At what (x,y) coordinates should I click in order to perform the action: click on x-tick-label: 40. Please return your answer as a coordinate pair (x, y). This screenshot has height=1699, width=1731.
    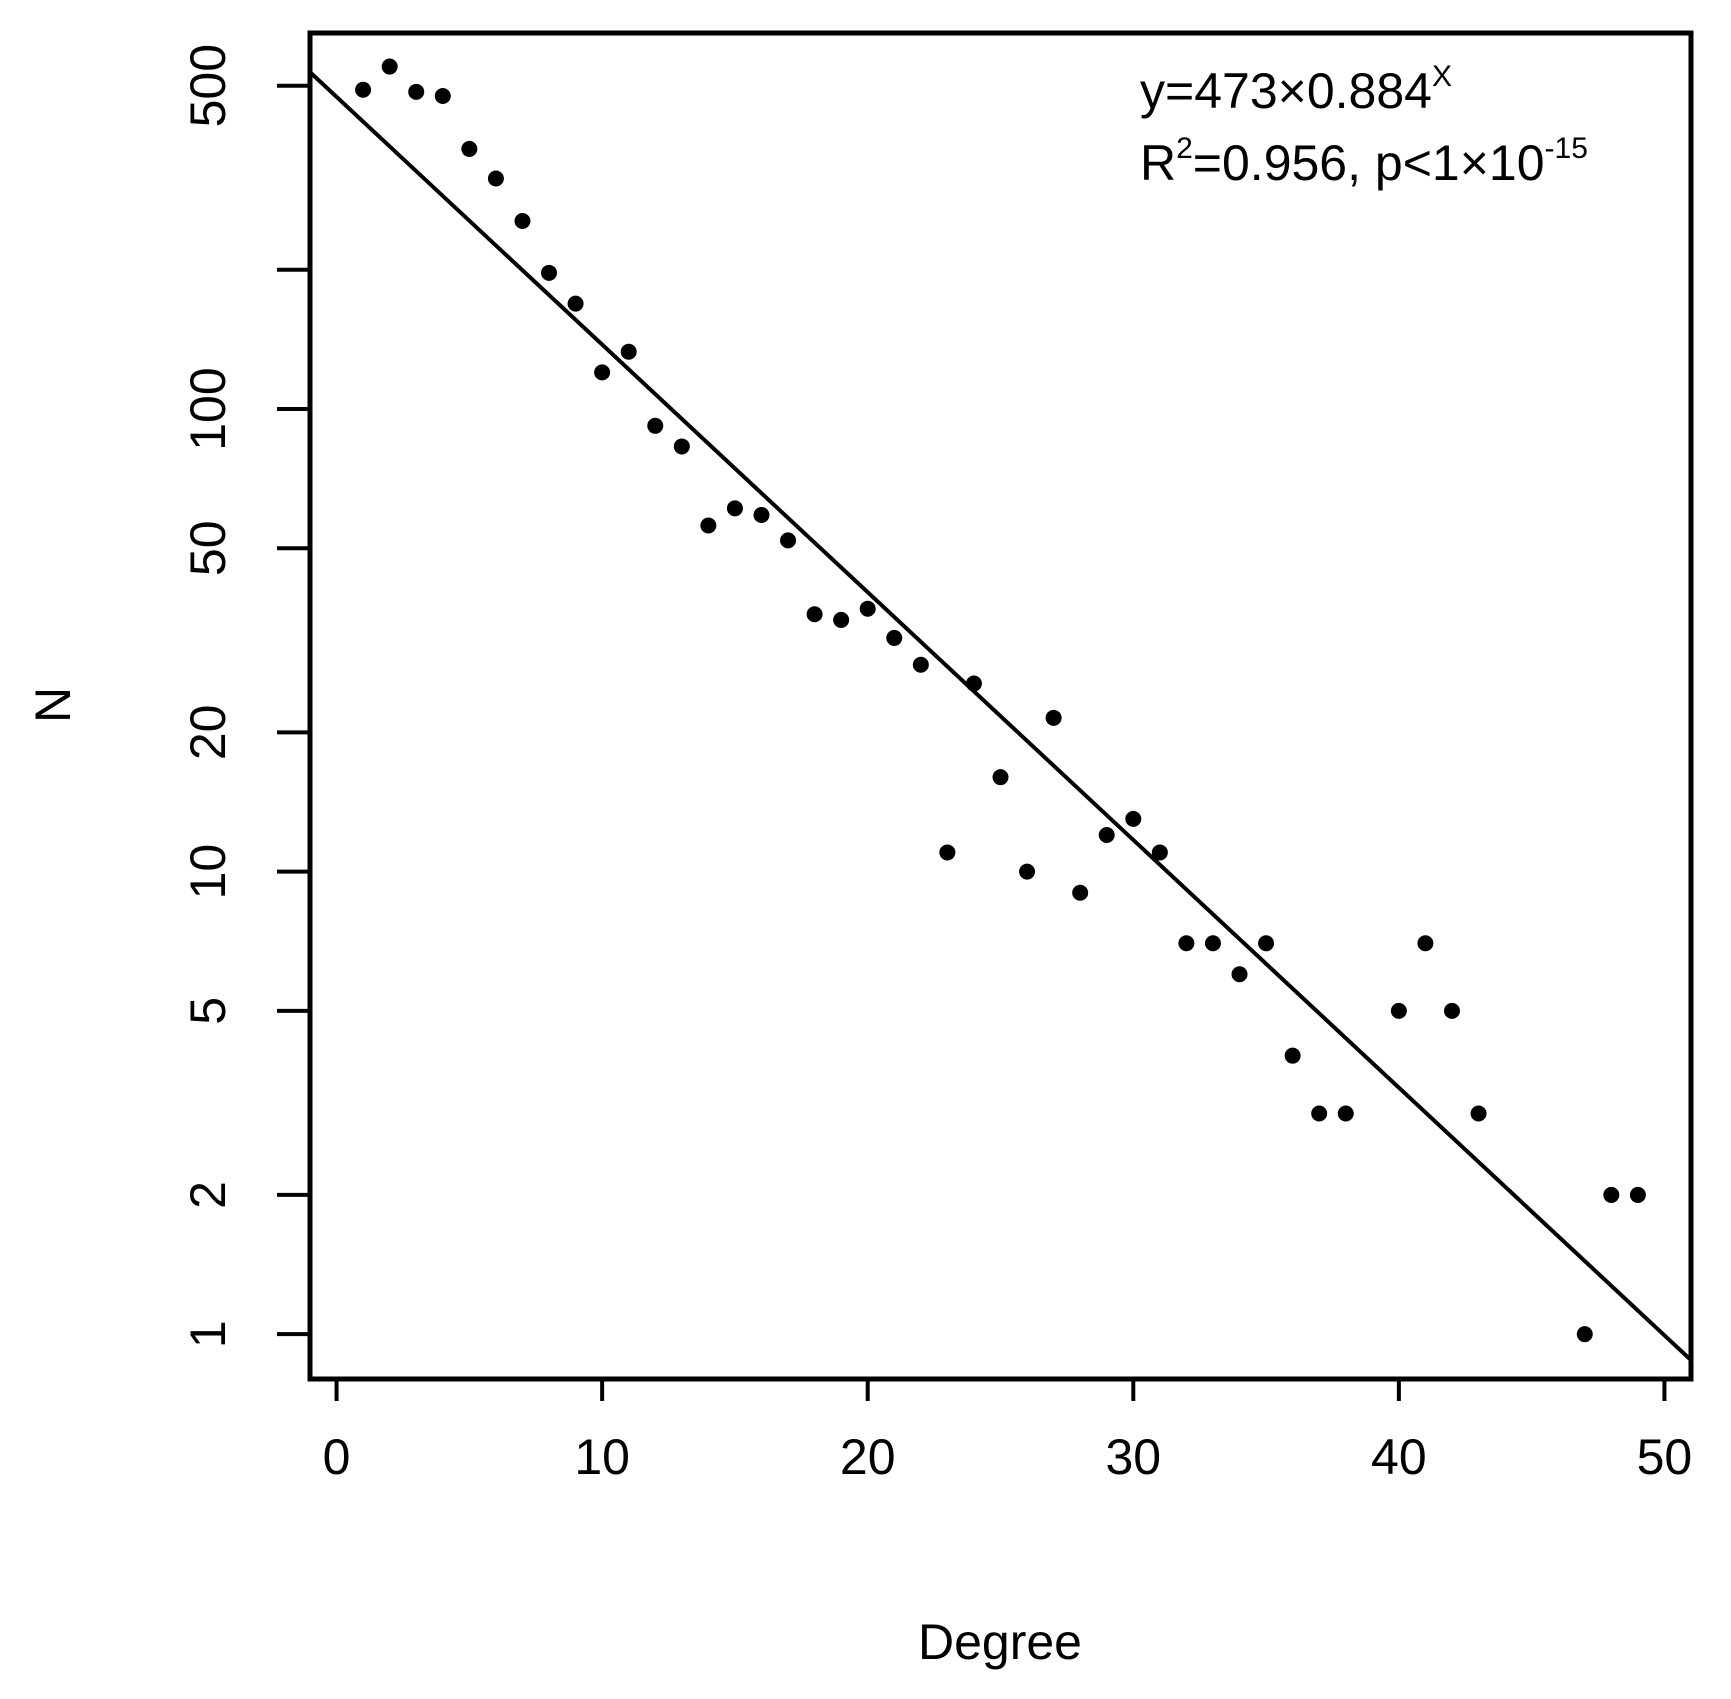
    Looking at the image, I should click on (1399, 1457).